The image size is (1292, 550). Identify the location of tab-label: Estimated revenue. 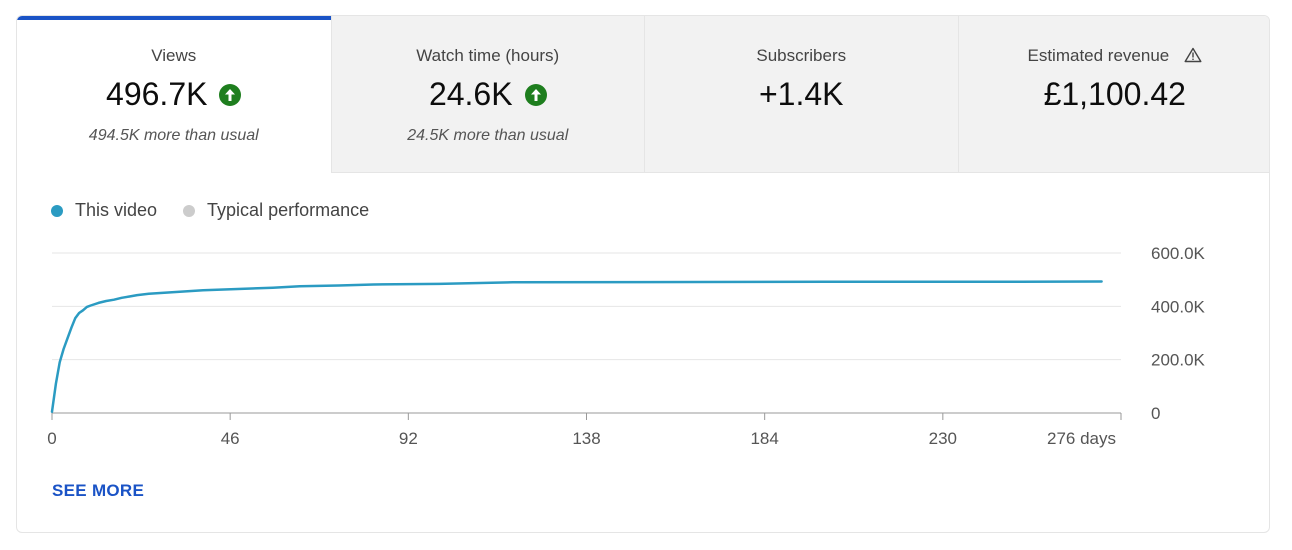
(1098, 55).